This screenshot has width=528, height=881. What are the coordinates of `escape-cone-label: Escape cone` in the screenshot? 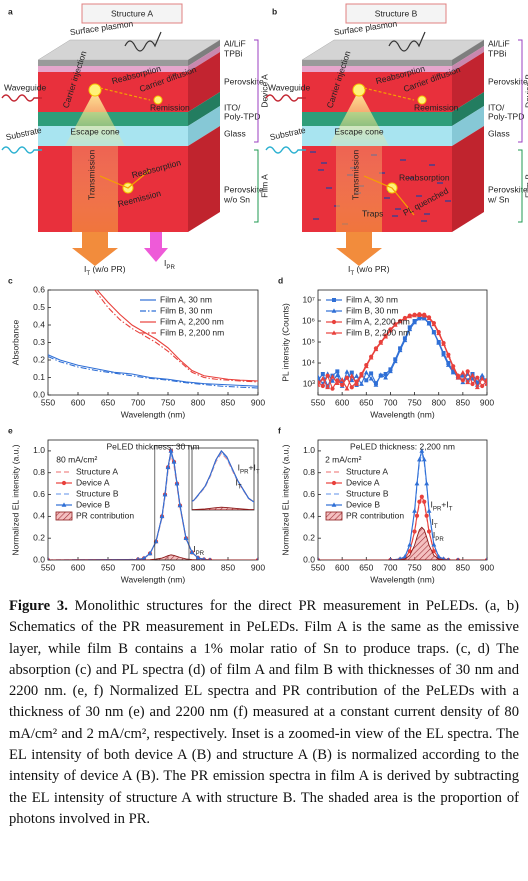 It's located at (358, 131).